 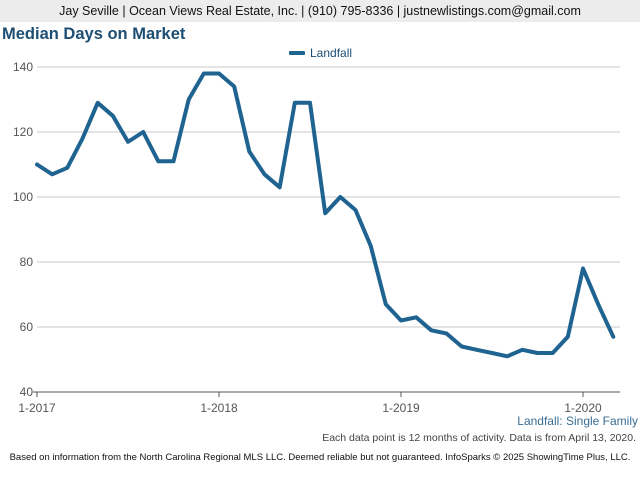 I want to click on legend-swatch, so click(x=297, y=53).